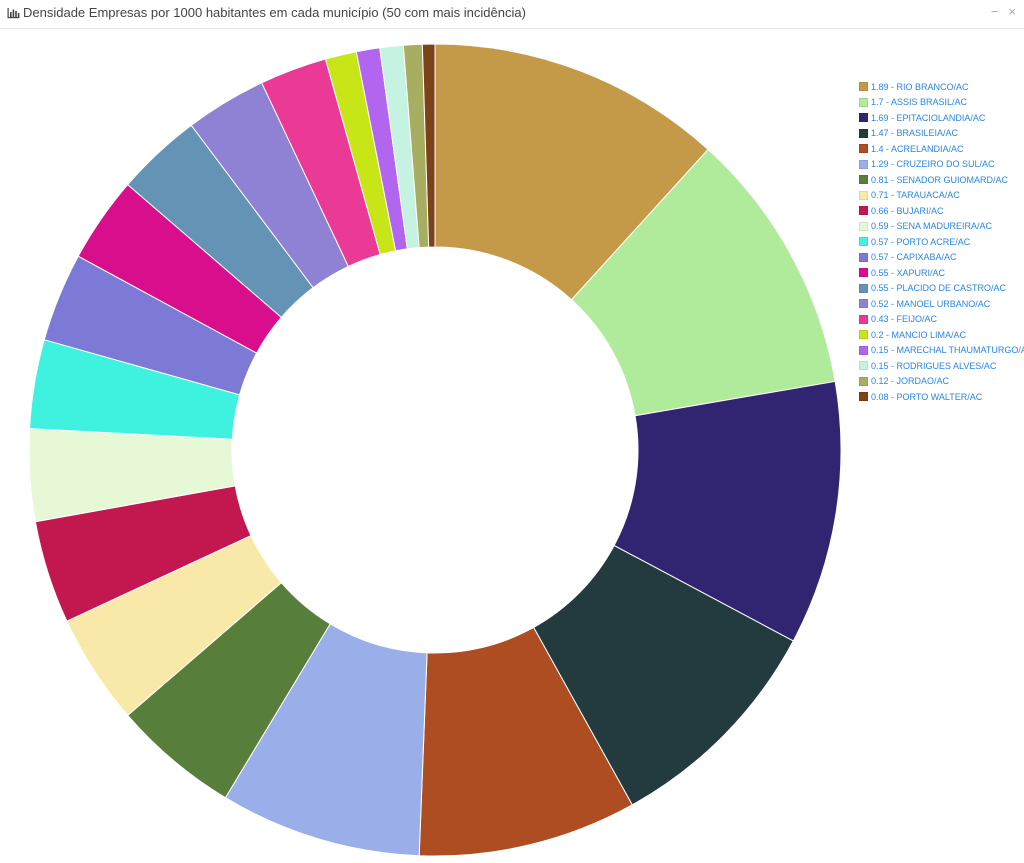 Image resolution: width=1024 pixels, height=863 pixels. Describe the element at coordinates (919, 102) in the screenshot. I see `legend-label: 1.7 - ASSIS BRASIL/AC` at that location.